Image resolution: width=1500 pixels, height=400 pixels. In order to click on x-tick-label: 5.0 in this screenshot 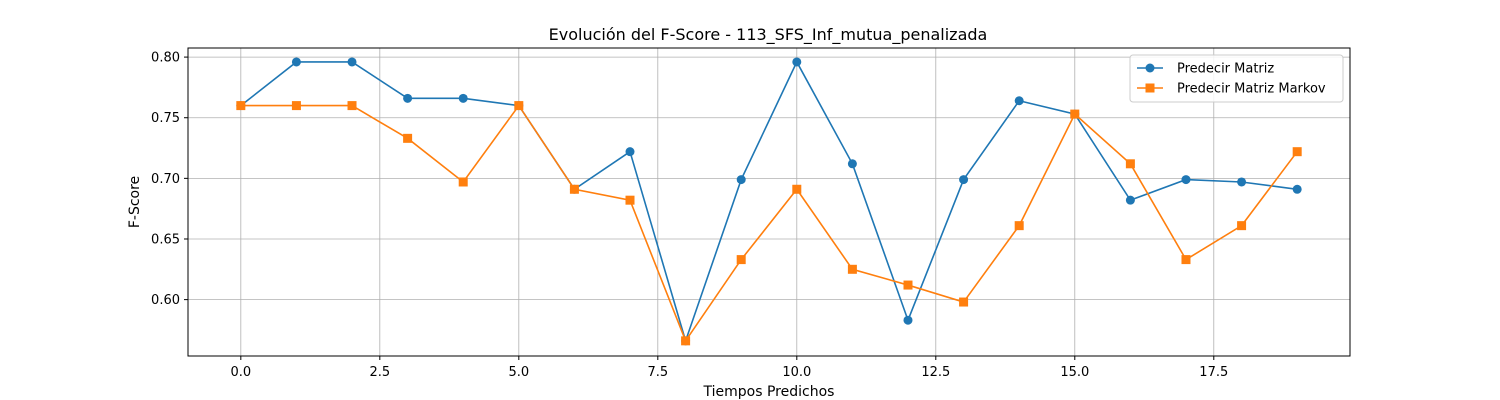, I will do `click(518, 372)`.